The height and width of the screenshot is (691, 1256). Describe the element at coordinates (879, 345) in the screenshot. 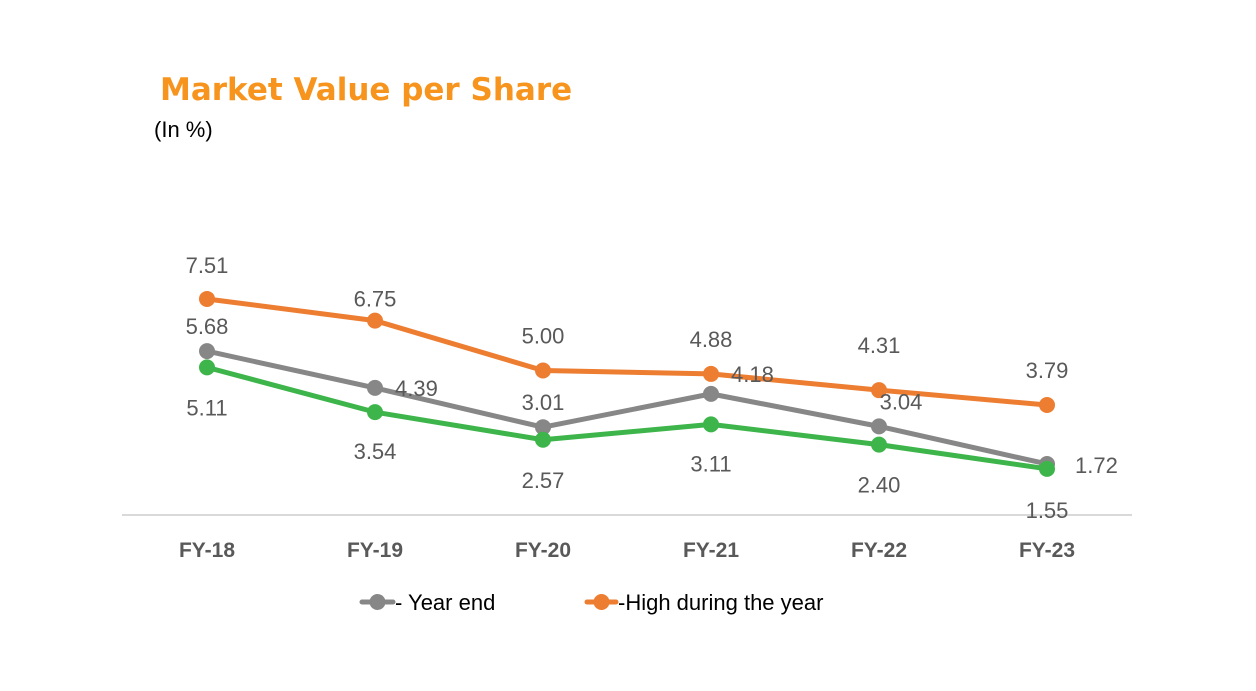

I see `data-label-high: 4.31` at that location.